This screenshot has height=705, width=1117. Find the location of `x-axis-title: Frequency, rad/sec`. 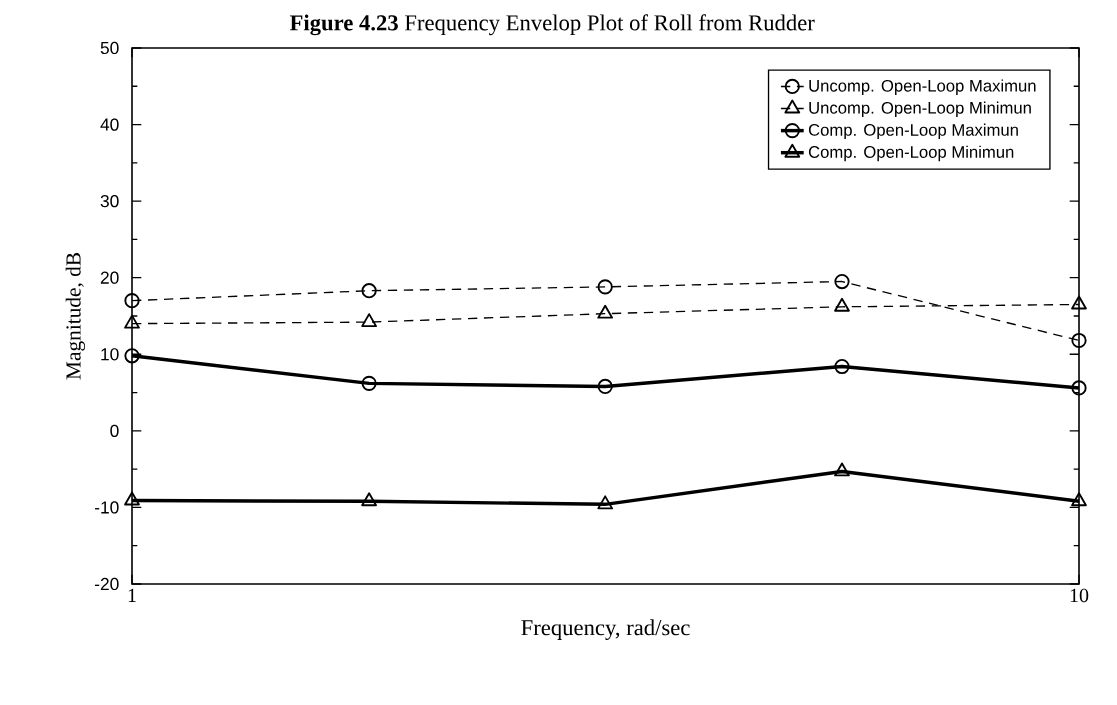

x-axis-title: Frequency, rad/sec is located at coordinates (605, 629).